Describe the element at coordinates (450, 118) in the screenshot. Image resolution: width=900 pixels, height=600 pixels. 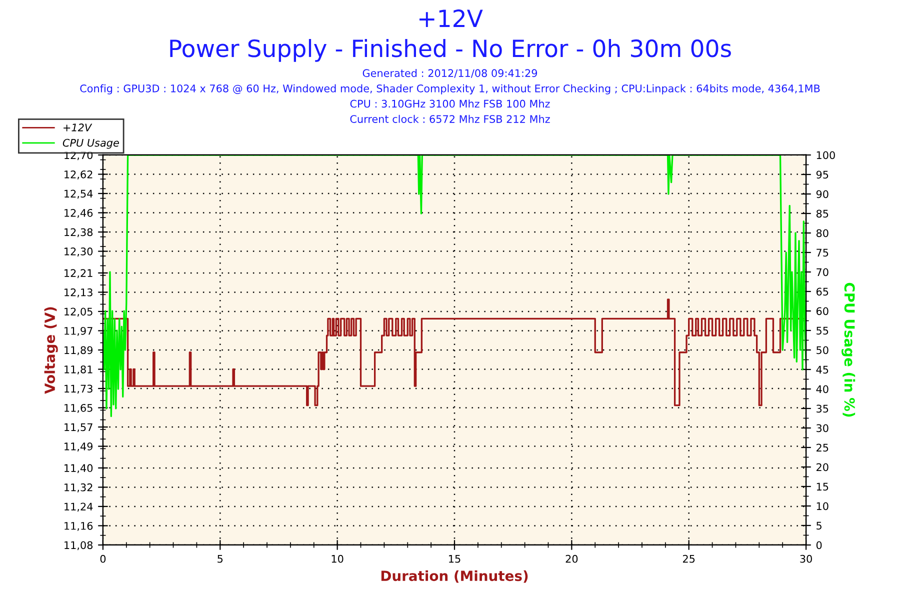
I see `text: Current clock : 6572 Mhz FSB 212 Mhz` at that location.